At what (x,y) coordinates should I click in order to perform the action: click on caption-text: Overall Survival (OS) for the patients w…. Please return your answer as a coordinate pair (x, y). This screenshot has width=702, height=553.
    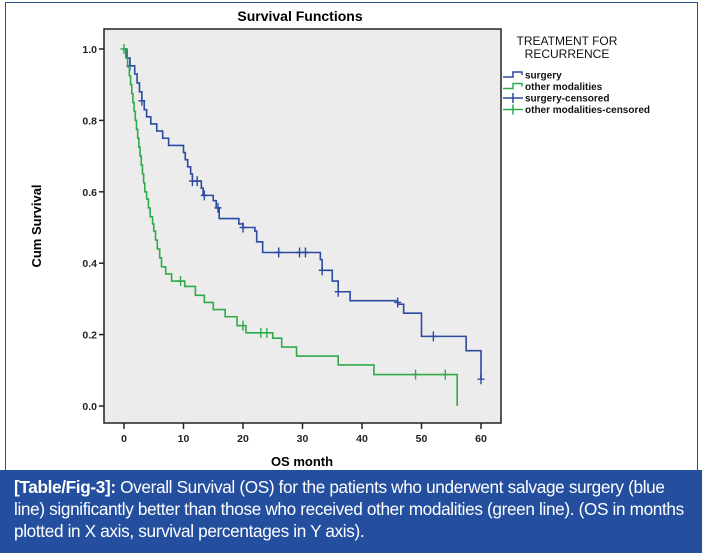
    Looking at the image, I should click on (349, 509).